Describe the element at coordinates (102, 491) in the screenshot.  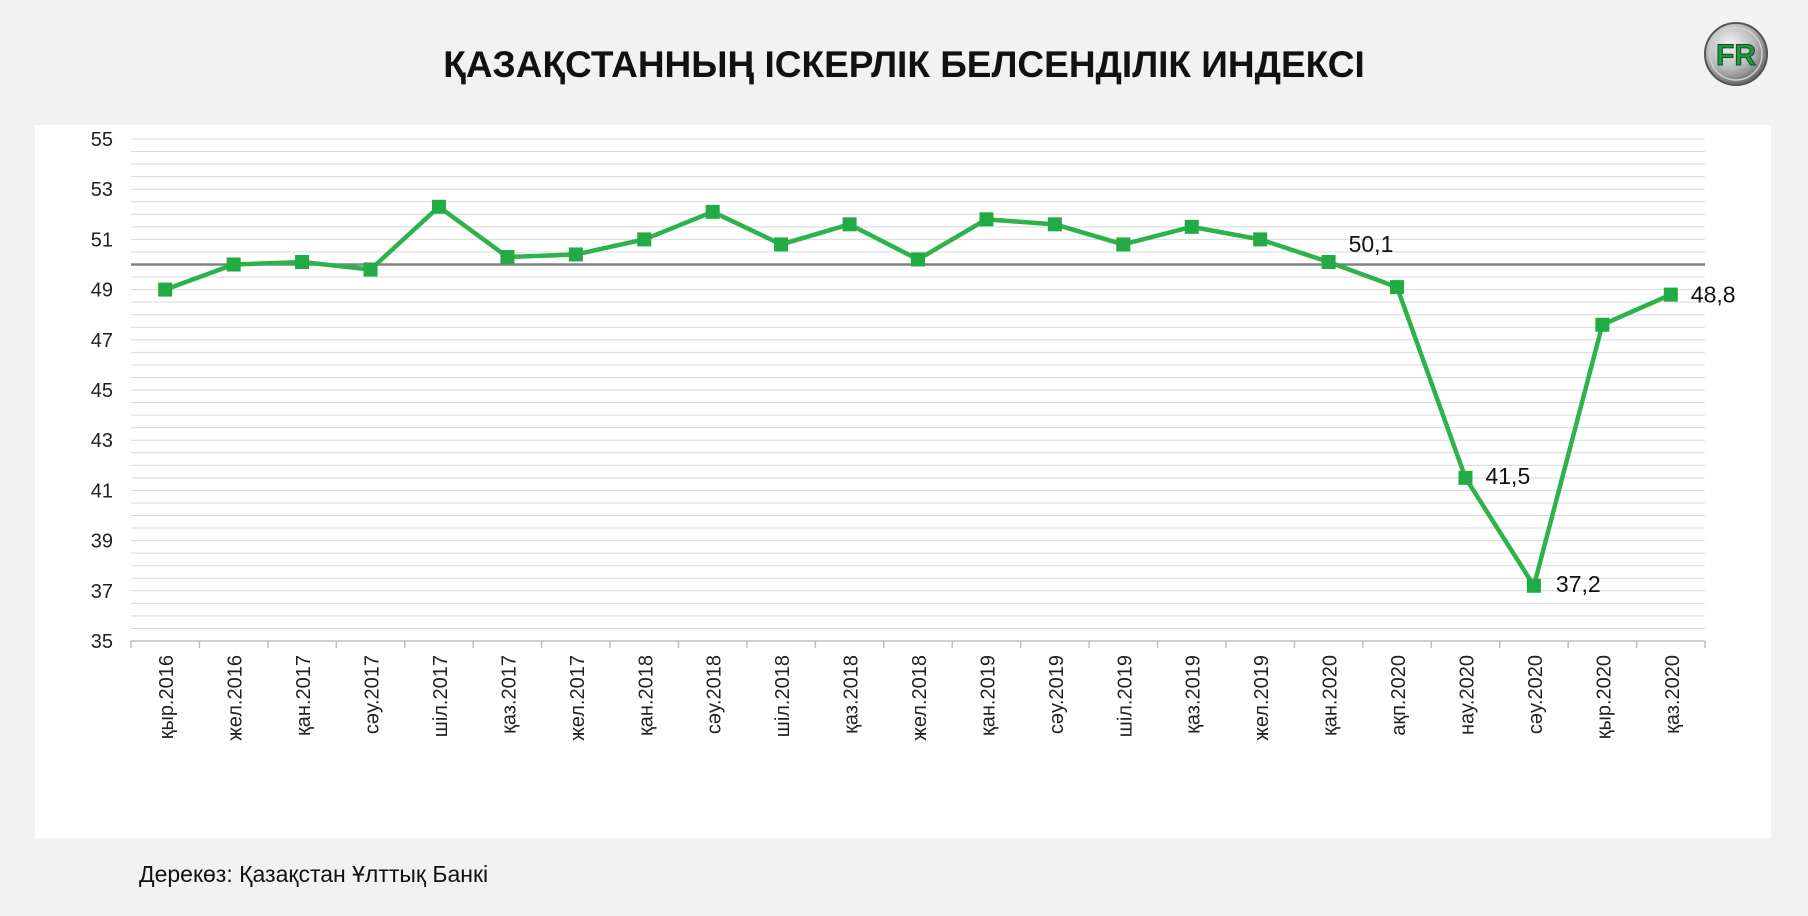
I see `y-tick-label: 41` at that location.